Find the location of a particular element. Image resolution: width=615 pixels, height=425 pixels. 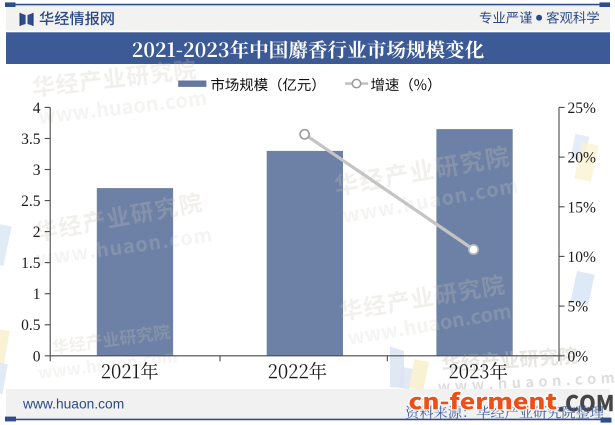

svg-text: 15% is located at coordinates (582, 207).